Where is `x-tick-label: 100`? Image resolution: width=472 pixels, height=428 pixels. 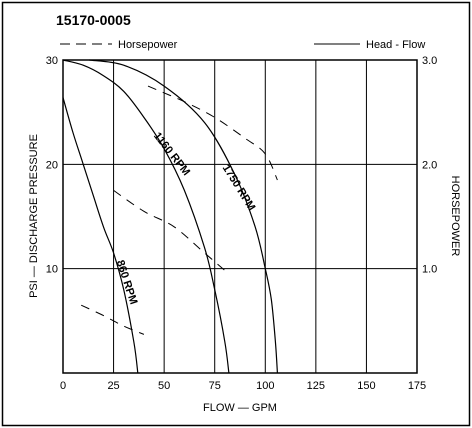
x-tick-label: 100 is located at coordinates (265, 386).